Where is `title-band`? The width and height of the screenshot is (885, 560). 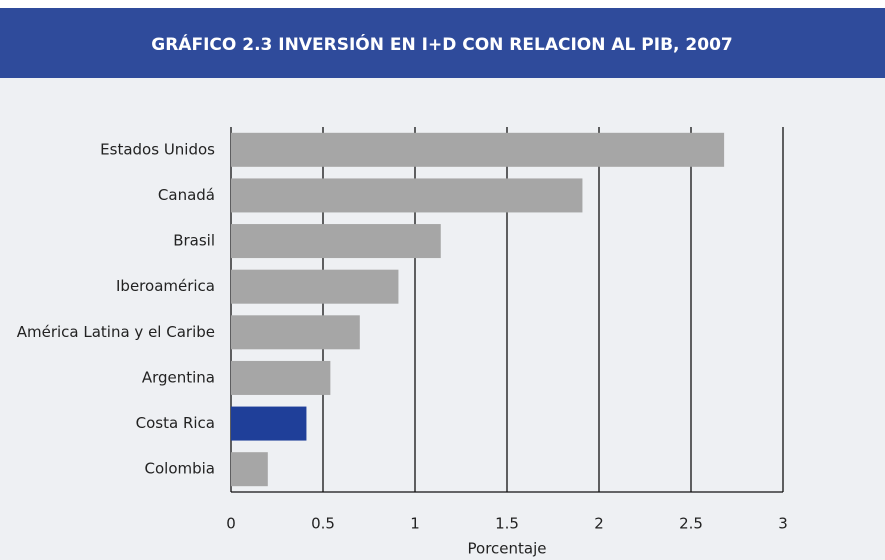 title-band is located at coordinates (442, 43).